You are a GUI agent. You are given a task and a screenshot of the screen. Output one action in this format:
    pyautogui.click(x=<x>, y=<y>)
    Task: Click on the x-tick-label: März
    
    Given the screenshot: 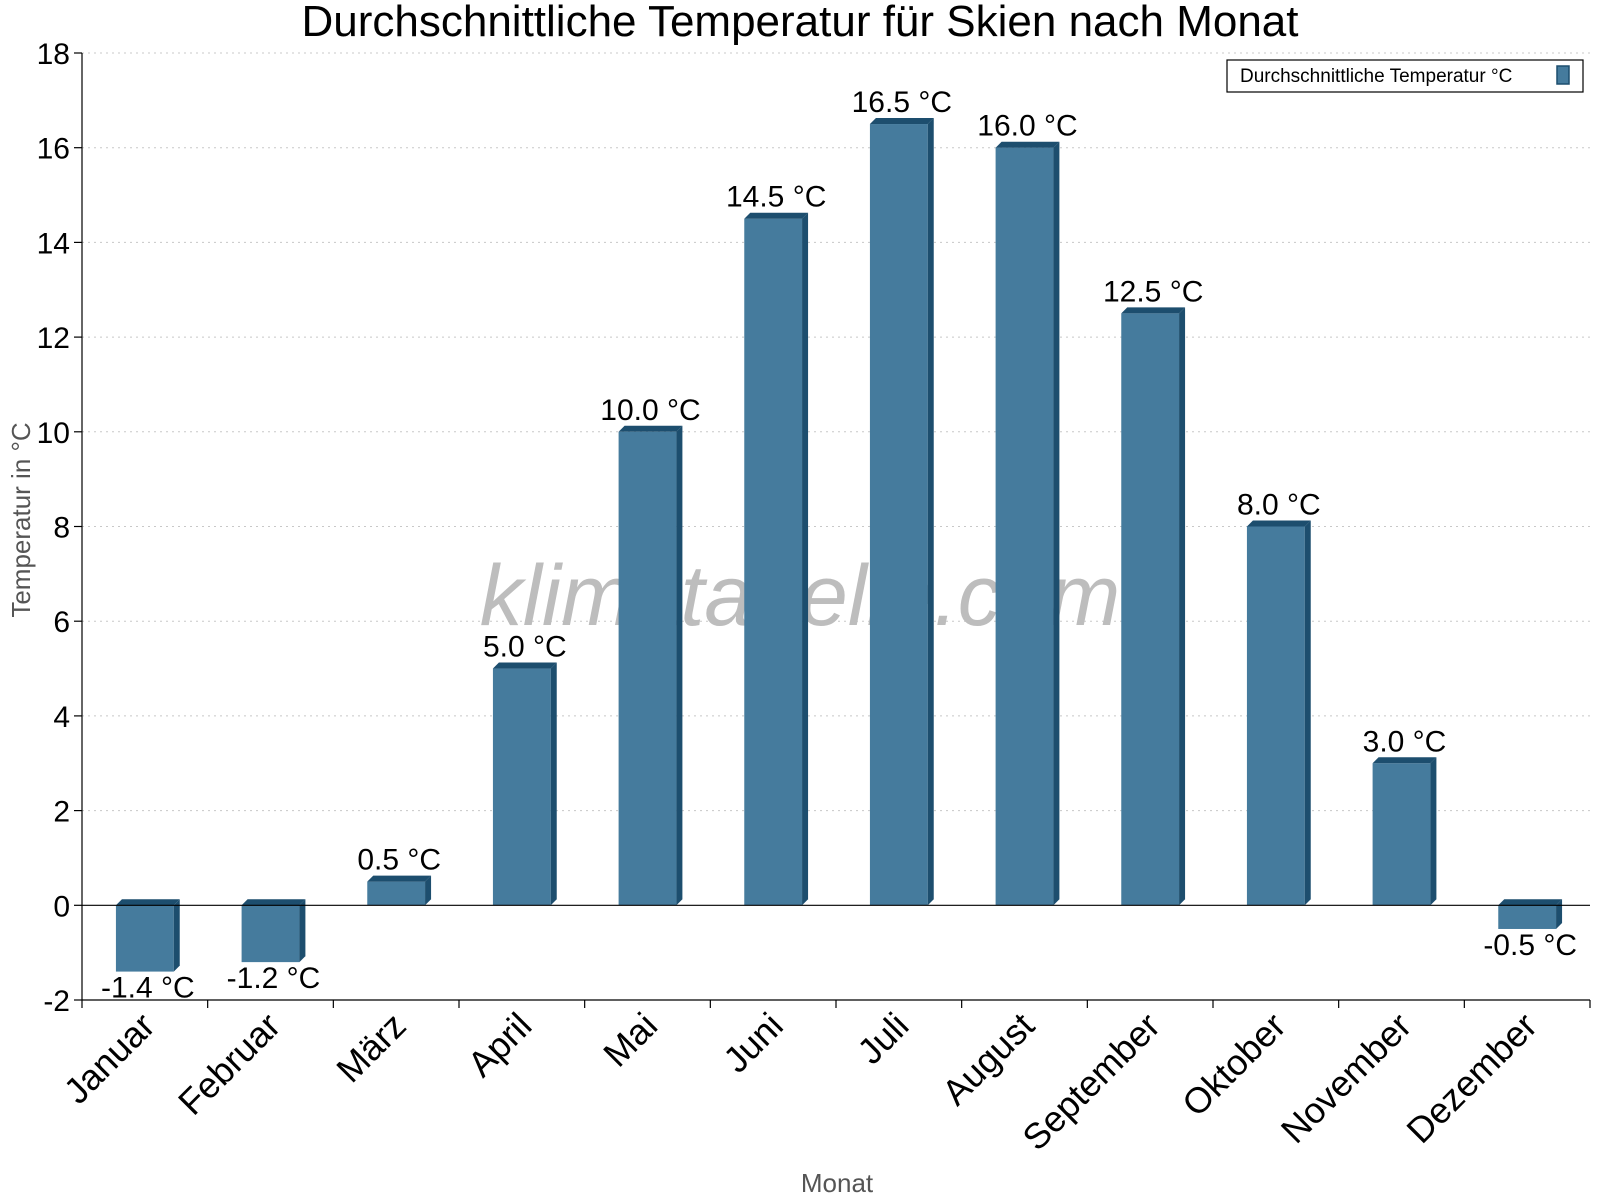 What is the action you would take?
    pyautogui.click(x=371, y=1048)
    